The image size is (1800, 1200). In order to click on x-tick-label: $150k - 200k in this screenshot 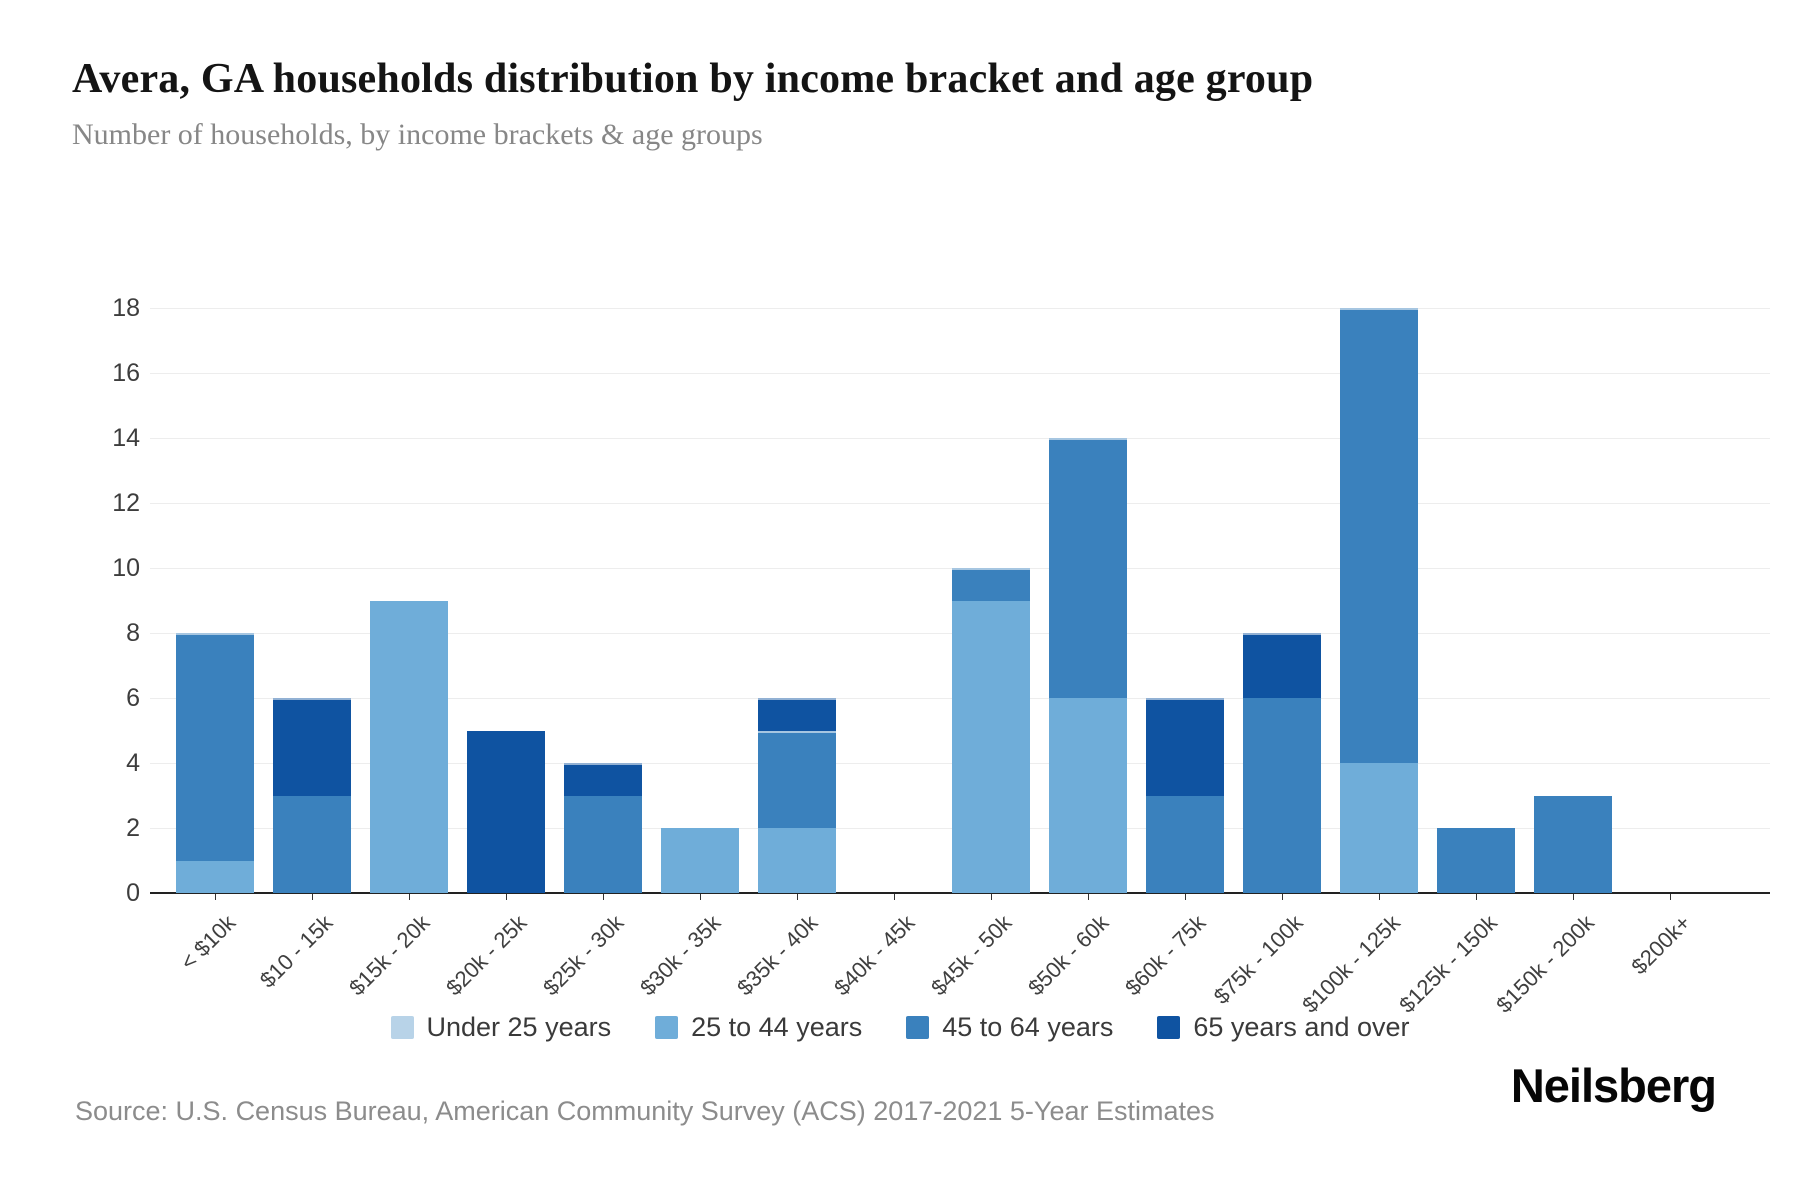, I will do `click(1545, 964)`.